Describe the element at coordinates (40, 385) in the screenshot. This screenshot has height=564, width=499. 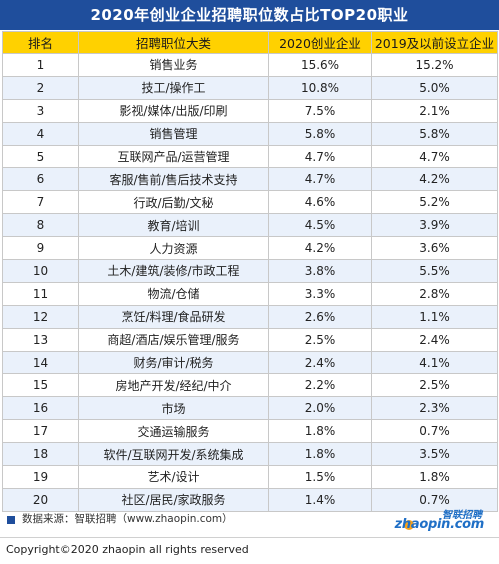
I see `cell-rank: 15` at that location.